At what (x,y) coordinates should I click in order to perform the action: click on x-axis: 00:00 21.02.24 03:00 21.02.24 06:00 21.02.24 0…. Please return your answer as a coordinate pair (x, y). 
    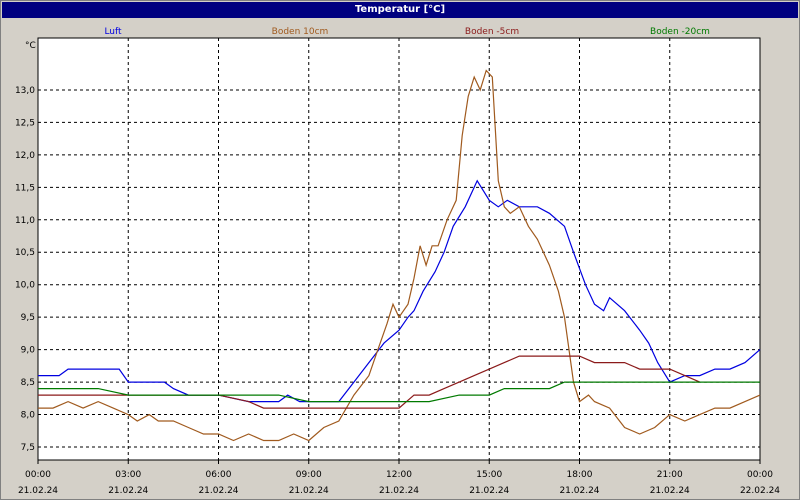
    Looking at the image, I should click on (399, 478).